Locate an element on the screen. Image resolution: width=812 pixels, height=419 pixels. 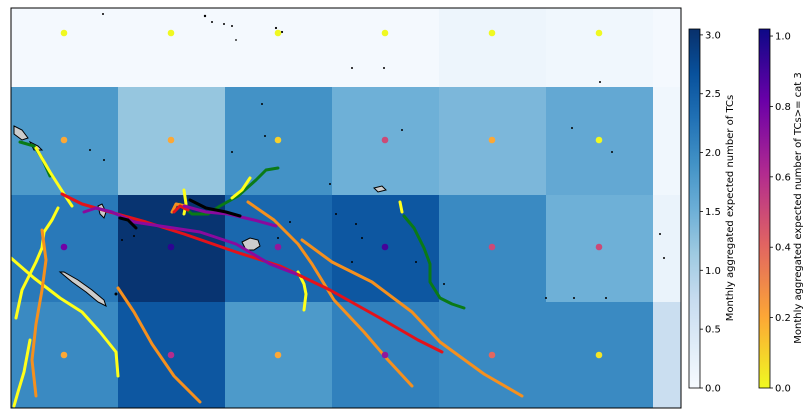
colorbar-tc-ticks: 0.0 0.5 1.0 1.5 2.0 2.5 3.0 is located at coordinates (710, 212).